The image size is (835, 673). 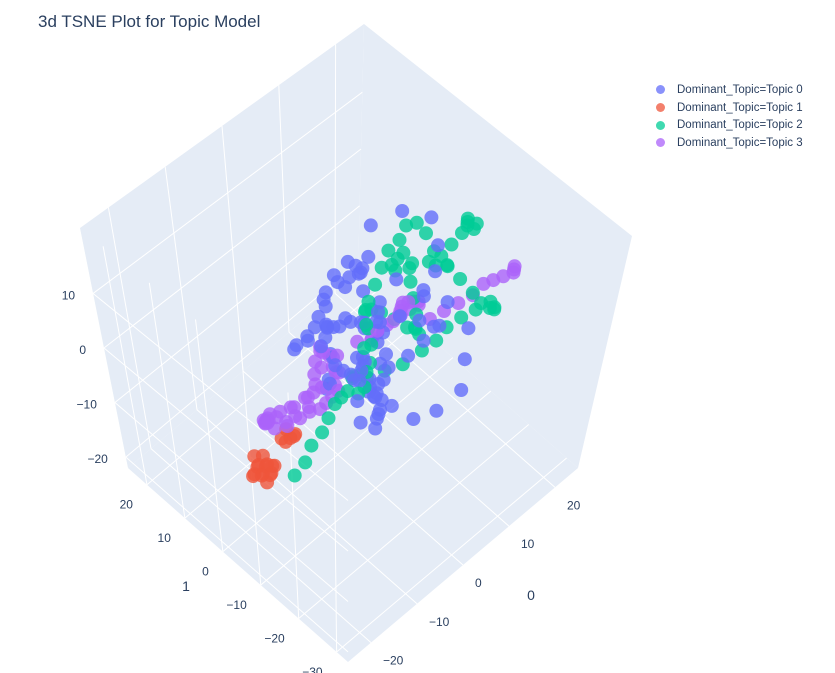 I want to click on grid-line-z-left, so click(x=231, y=502).